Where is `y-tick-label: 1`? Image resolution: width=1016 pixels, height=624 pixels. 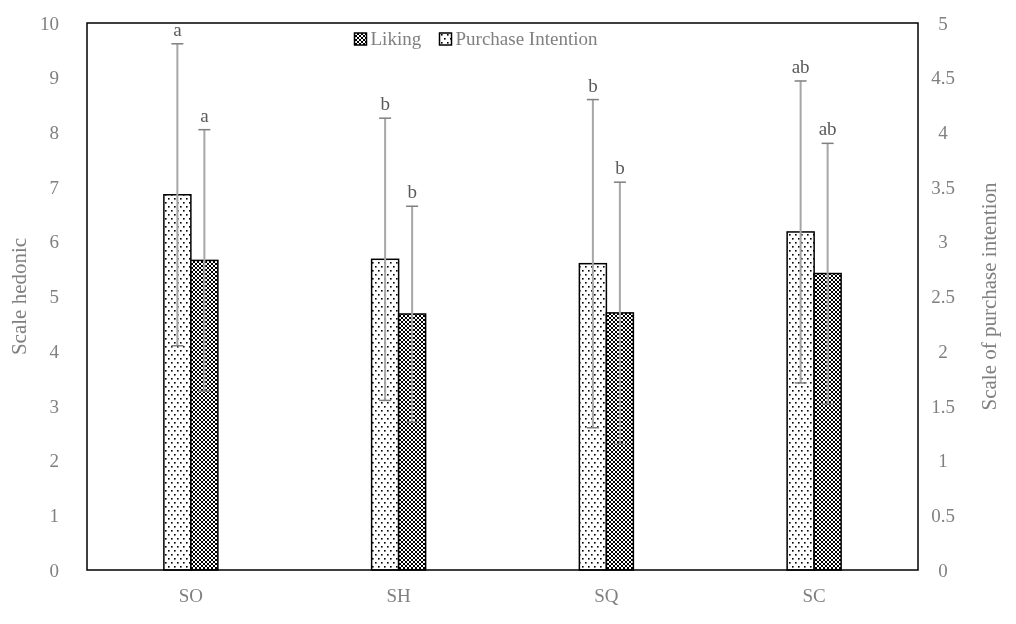 y-tick-label: 1 is located at coordinates (54, 515).